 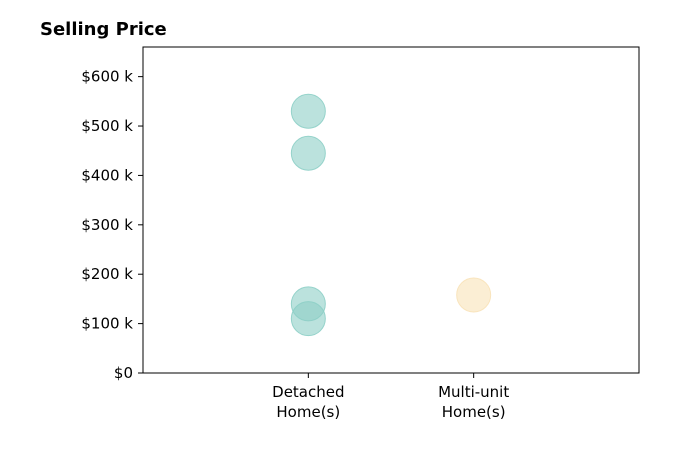 What do you see at coordinates (107, 77) in the screenshot?
I see `y-tick-label: $600 k` at bounding box center [107, 77].